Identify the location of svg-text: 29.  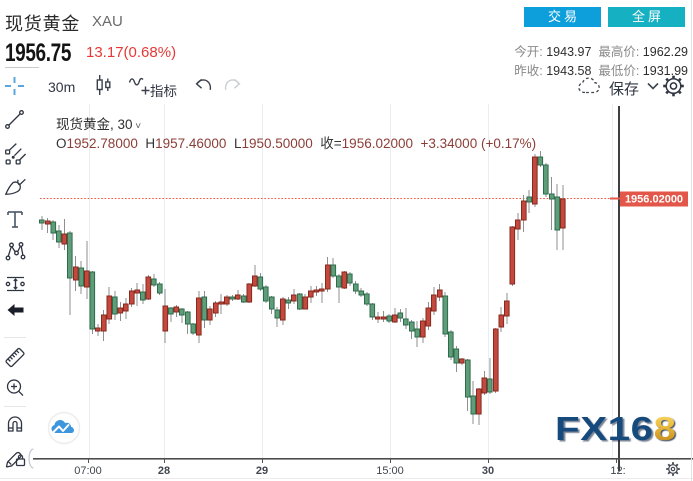
(262, 471).